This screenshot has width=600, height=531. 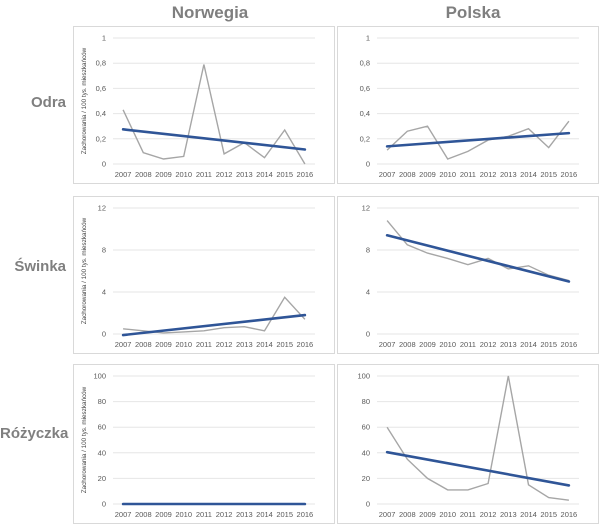 What do you see at coordinates (473, 12) in the screenshot?
I see `column-title-polska: Polska` at bounding box center [473, 12].